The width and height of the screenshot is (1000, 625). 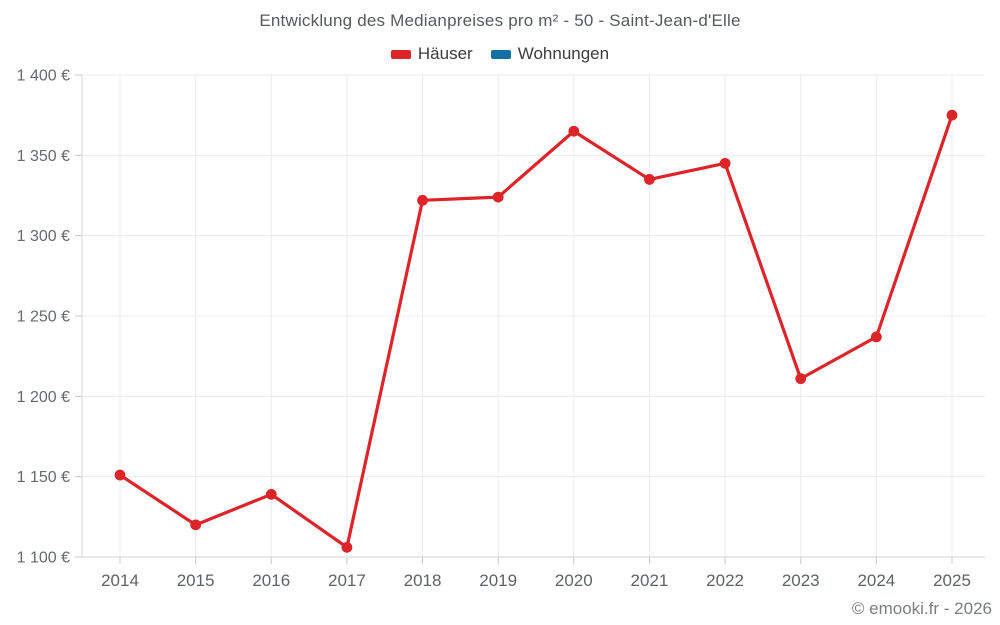 What do you see at coordinates (43, 477) in the screenshot?
I see `y-axis-label: 1 150 €` at bounding box center [43, 477].